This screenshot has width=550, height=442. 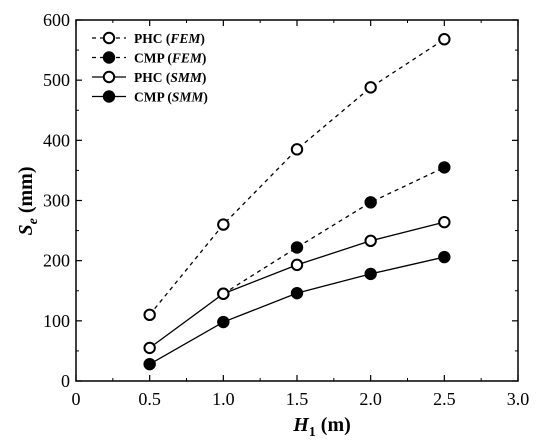 I want to click on legend: PHC (FEM)CMP (FEM)PHC (SMM)CMP (SMM), so click(x=150, y=68).